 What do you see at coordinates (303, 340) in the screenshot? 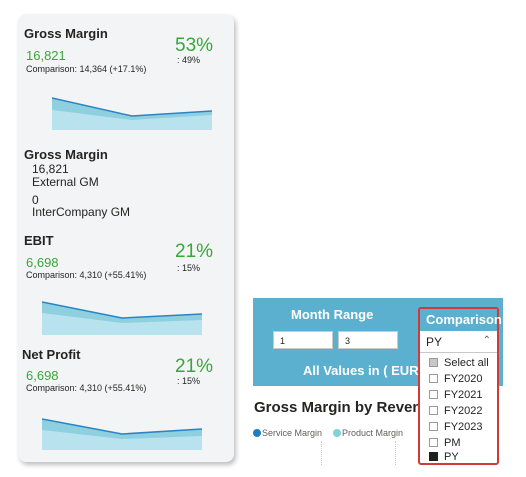
I see `month-from-input: 1` at bounding box center [303, 340].